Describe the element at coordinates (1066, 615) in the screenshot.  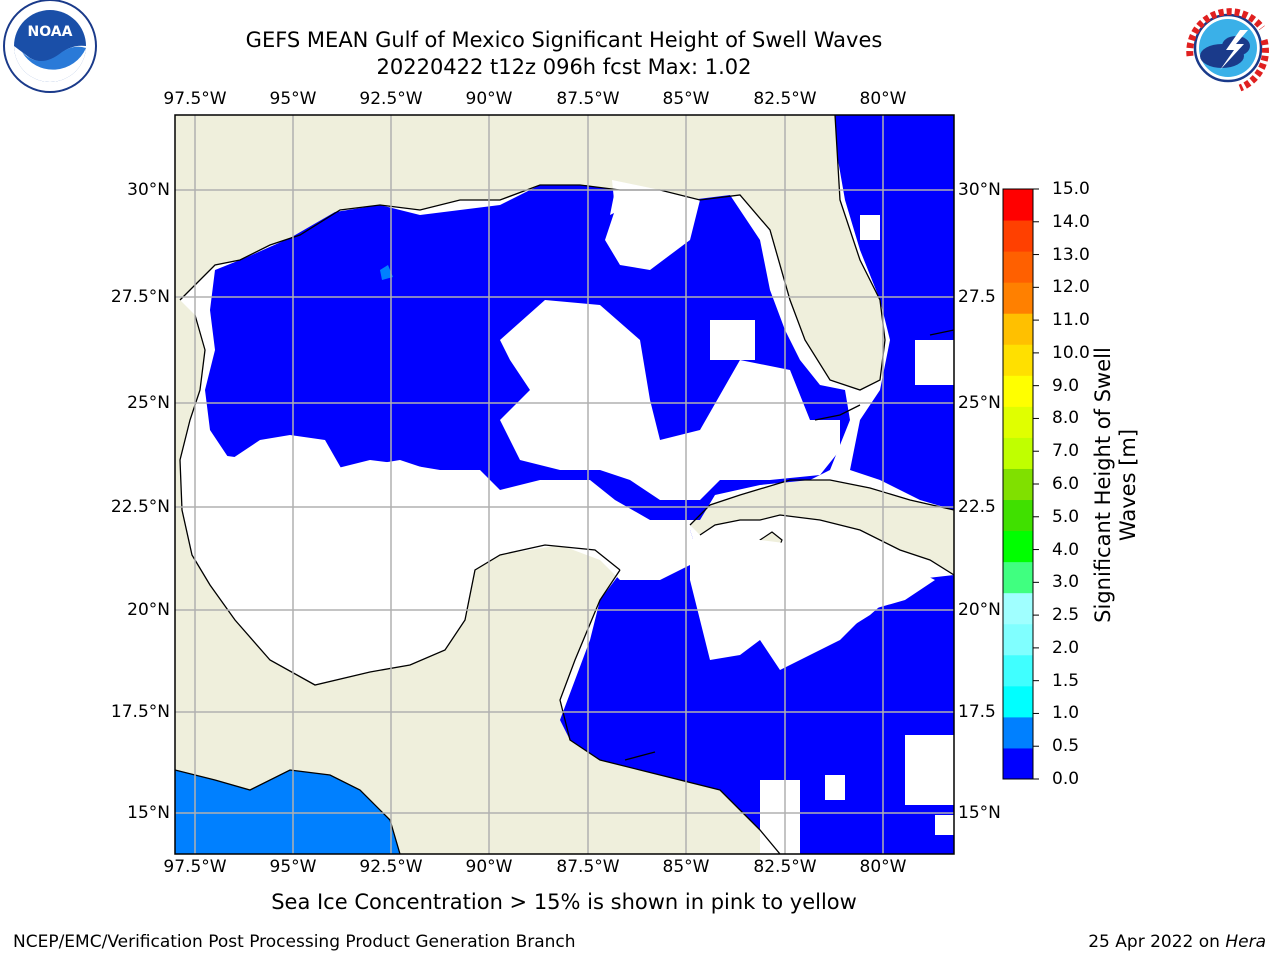
I see `colorbar-tick-label: 2.5` at that location.